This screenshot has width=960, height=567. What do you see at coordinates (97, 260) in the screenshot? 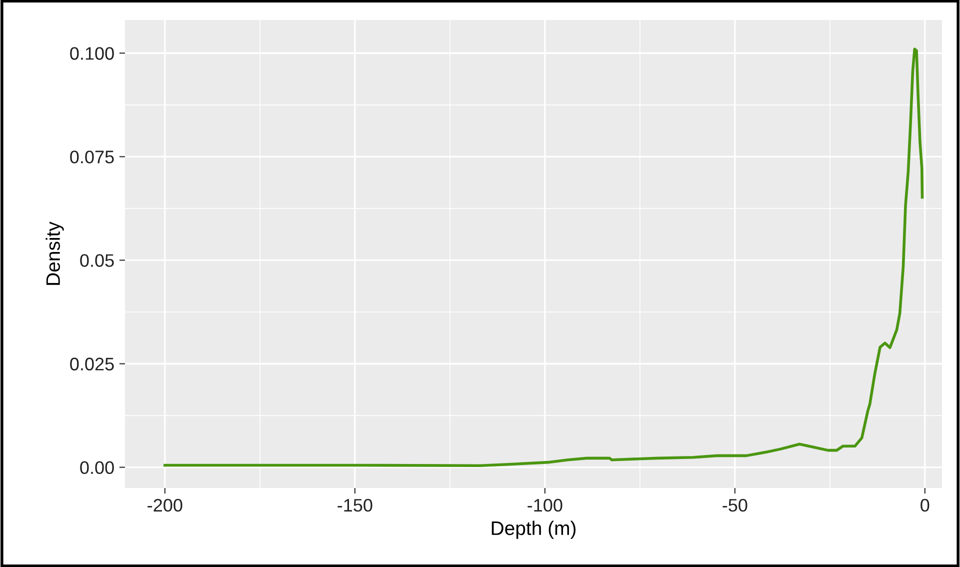
I see `y-tick-label: 0.05` at bounding box center [97, 260].